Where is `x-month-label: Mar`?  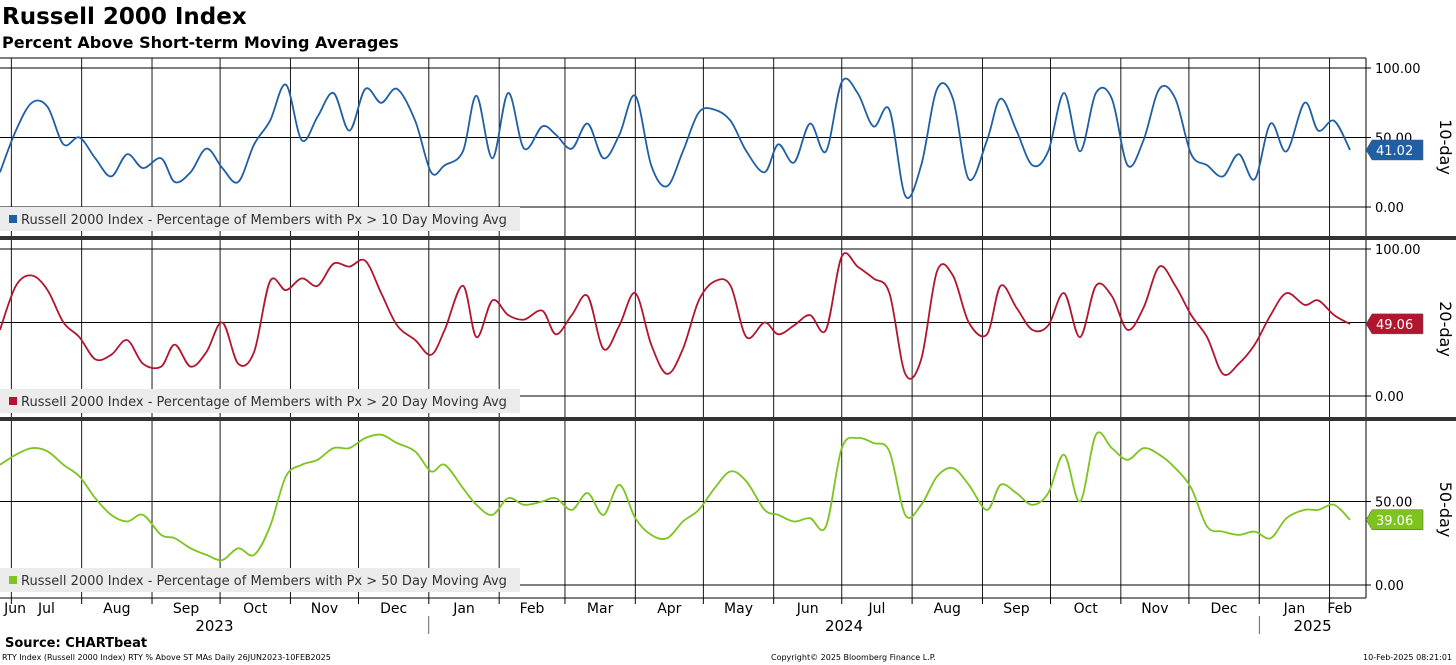
x-month-label: Mar is located at coordinates (600, 609).